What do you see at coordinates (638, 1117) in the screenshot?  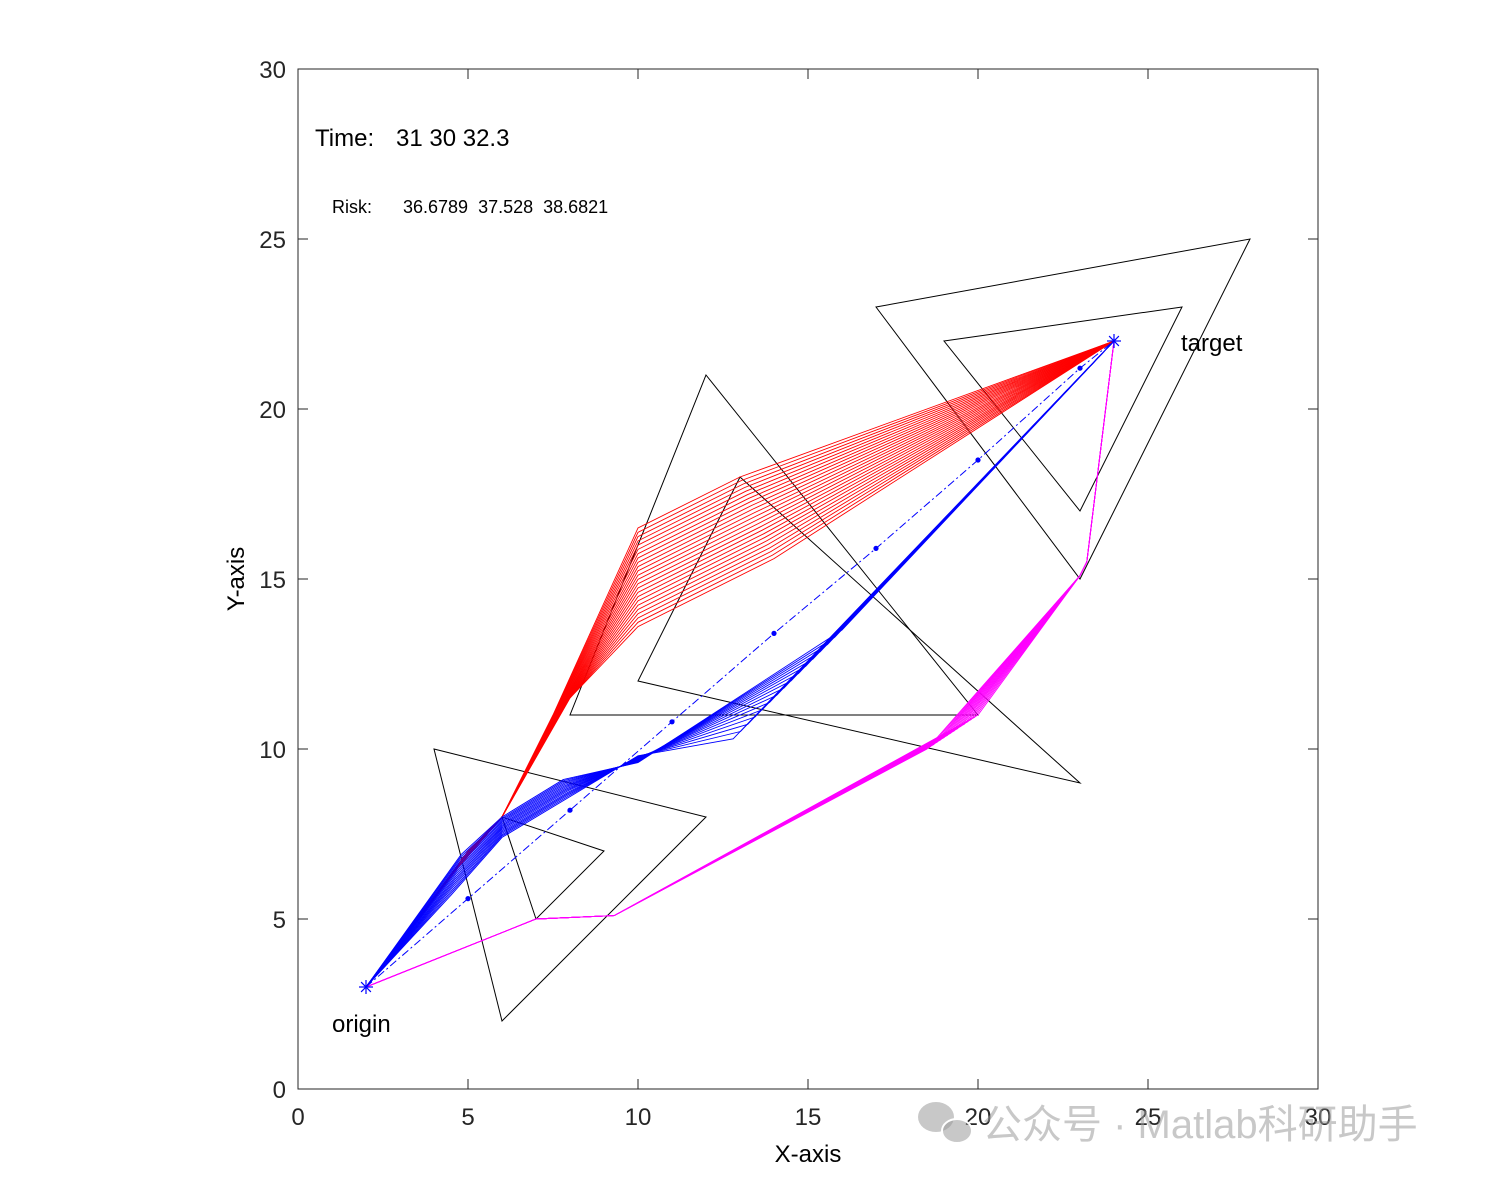 I see `x-tick-label: 10` at bounding box center [638, 1117].